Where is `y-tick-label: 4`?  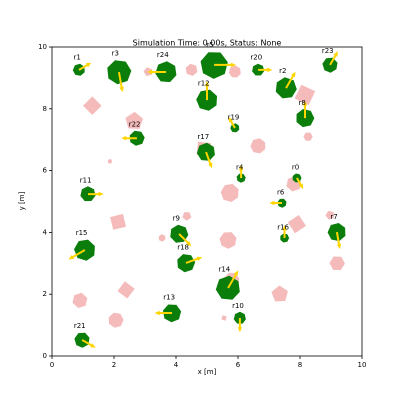 y-tick-label: 4 is located at coordinates (45, 232).